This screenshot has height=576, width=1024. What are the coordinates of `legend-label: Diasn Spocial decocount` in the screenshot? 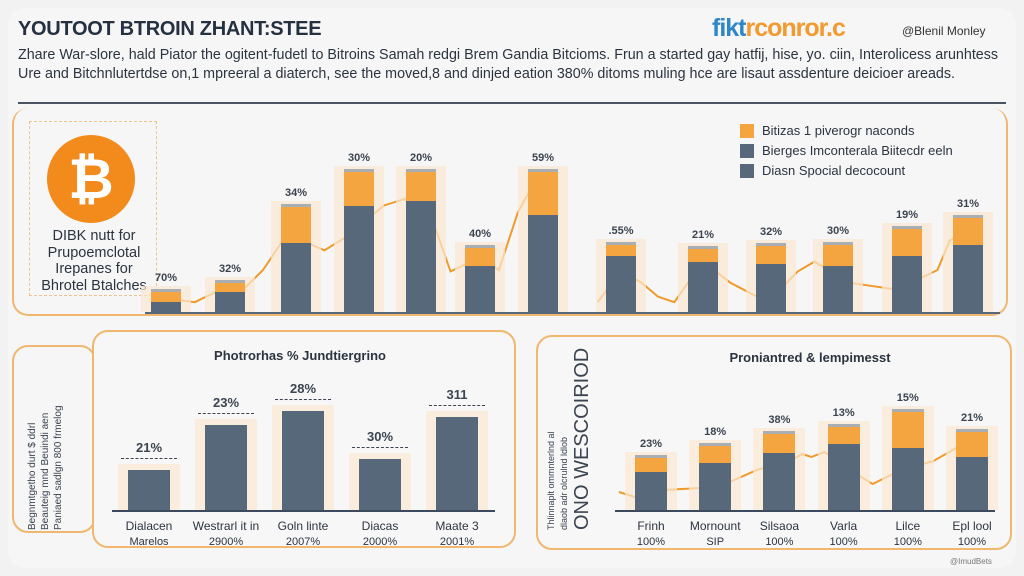 It's located at (834, 170).